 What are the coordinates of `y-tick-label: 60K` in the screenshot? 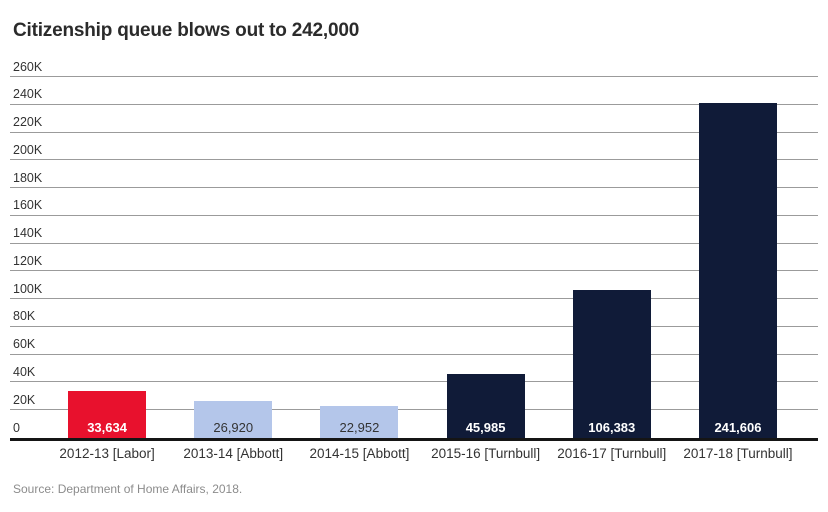 It's located at (24, 344).